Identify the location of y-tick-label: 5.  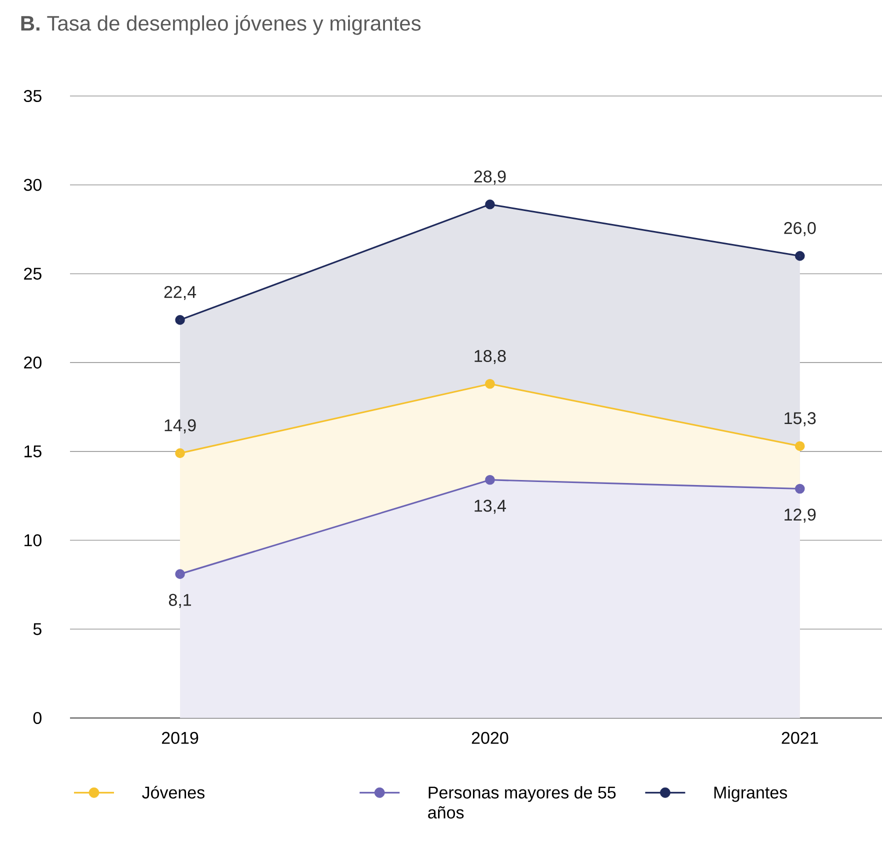
(37, 629).